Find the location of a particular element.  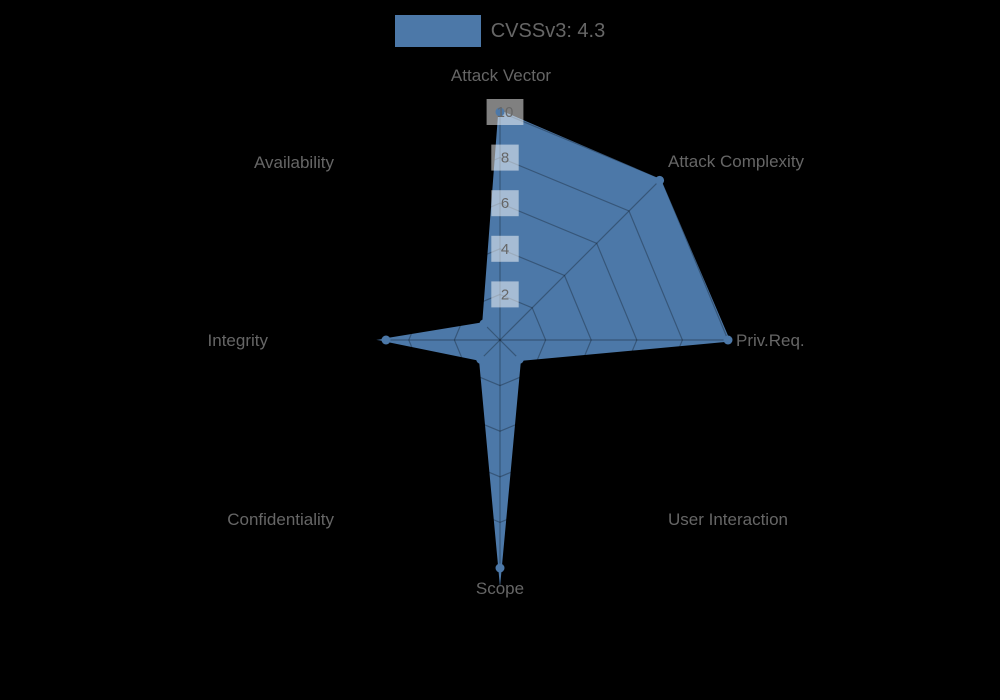

axis-label-priv-req-: Priv.Req. is located at coordinates (770, 340).